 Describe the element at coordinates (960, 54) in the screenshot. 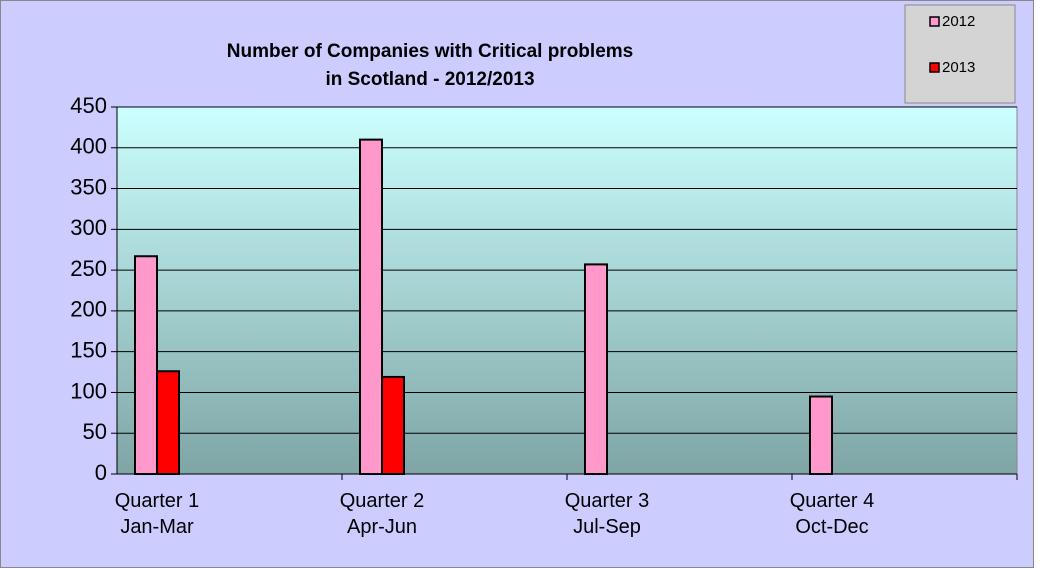

I see `legend-box` at that location.